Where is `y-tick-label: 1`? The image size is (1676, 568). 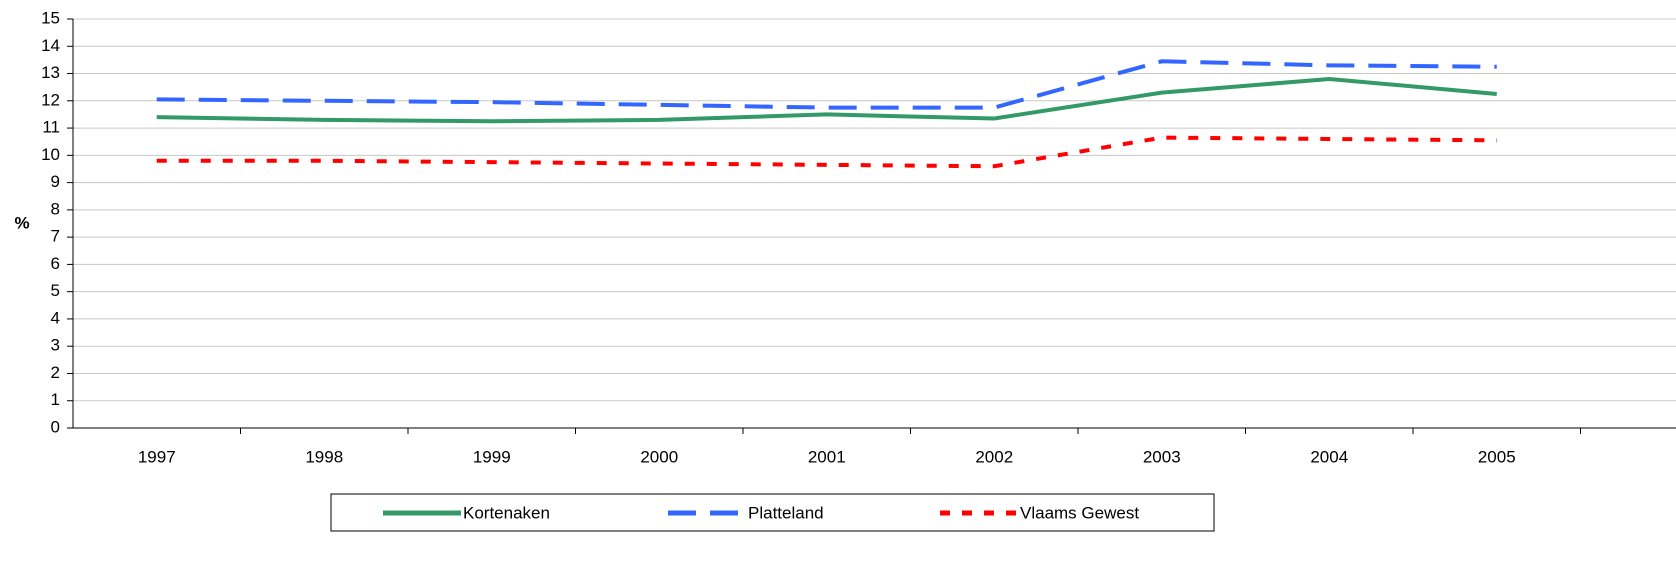
y-tick-label: 1 is located at coordinates (55, 399).